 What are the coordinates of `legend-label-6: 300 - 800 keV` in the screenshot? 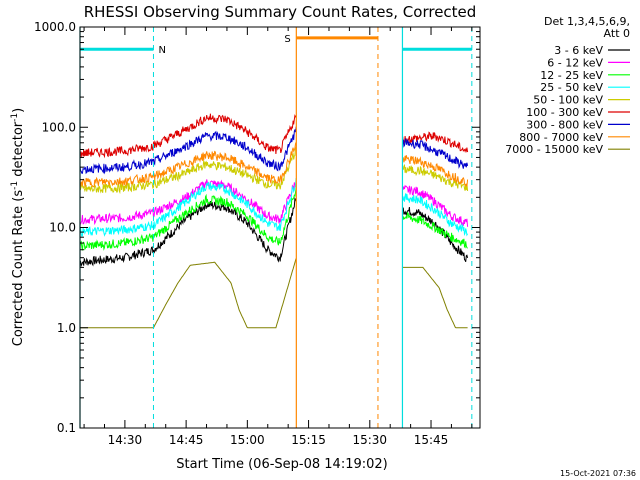 It's located at (564, 124).